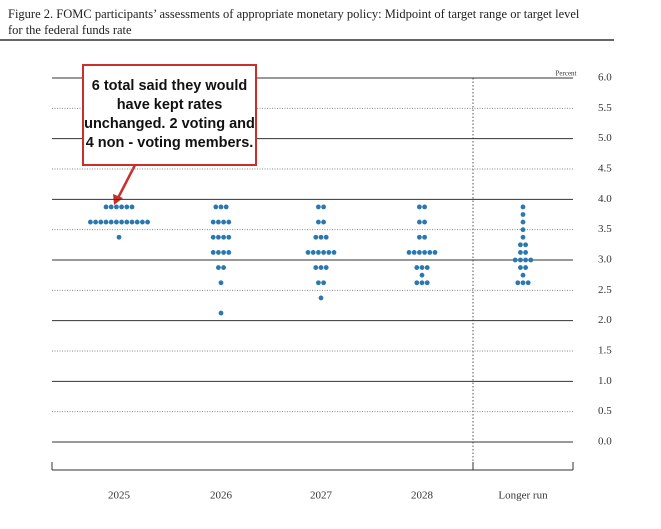 Image resolution: width=661 pixels, height=529 pixels. What do you see at coordinates (605, 351) in the screenshot?
I see `y-tick-label: 1.5` at bounding box center [605, 351].